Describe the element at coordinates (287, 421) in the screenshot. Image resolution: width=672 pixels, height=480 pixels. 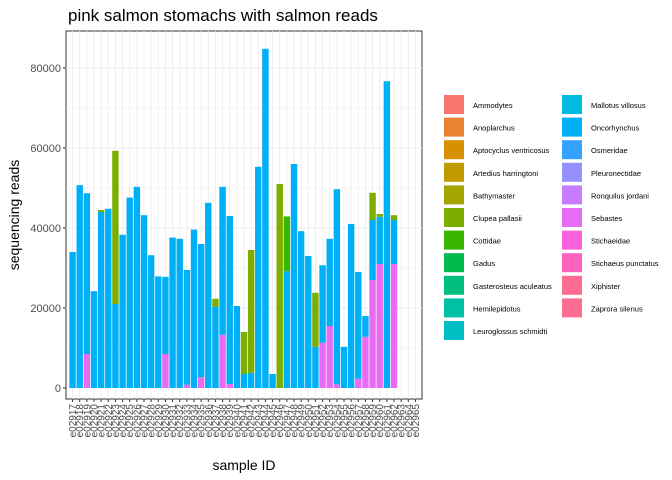
I see `x-tick-label: e02947` at that location.